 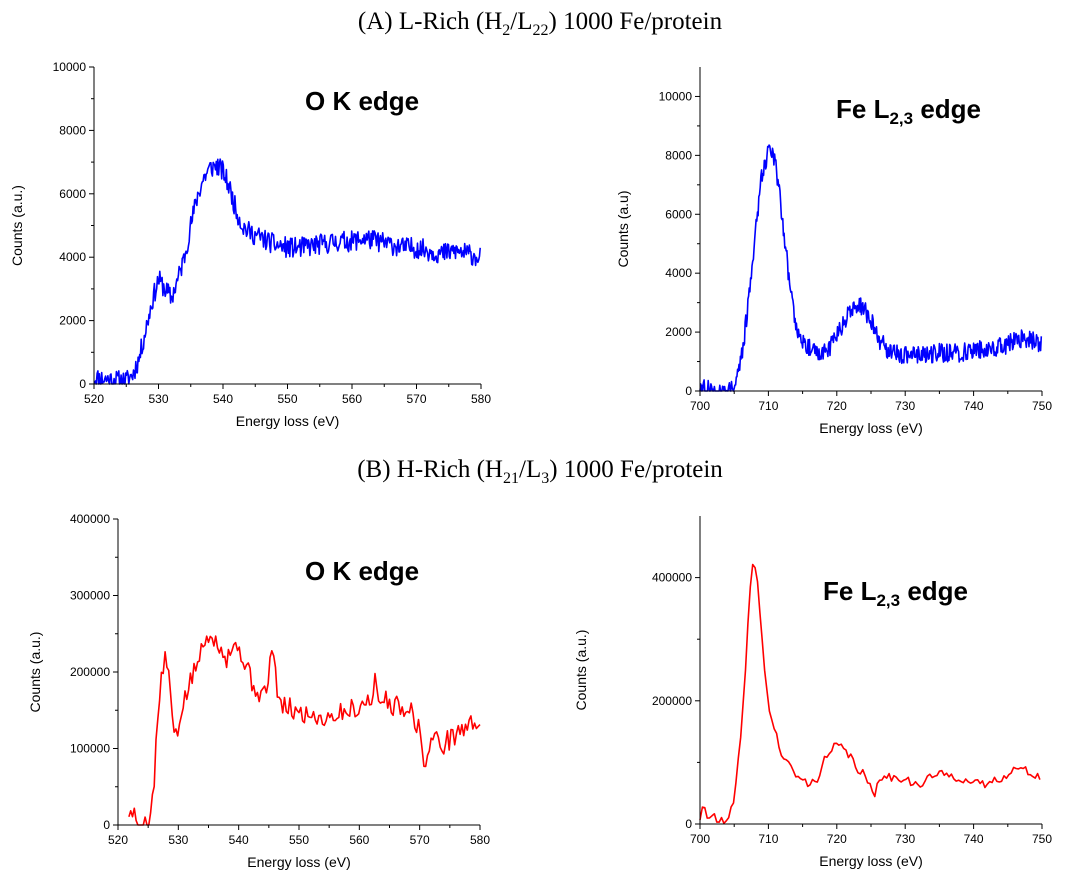 I want to click on panel-b-sub2: 3, so click(x=545, y=478).